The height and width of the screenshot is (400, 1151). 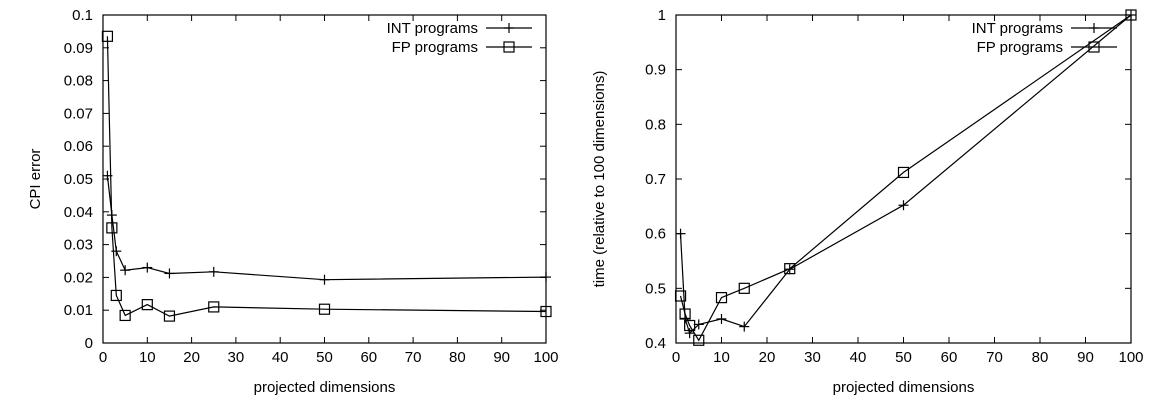 What do you see at coordinates (655, 288) in the screenshot?
I see `y-tick-label: 0.5` at bounding box center [655, 288].